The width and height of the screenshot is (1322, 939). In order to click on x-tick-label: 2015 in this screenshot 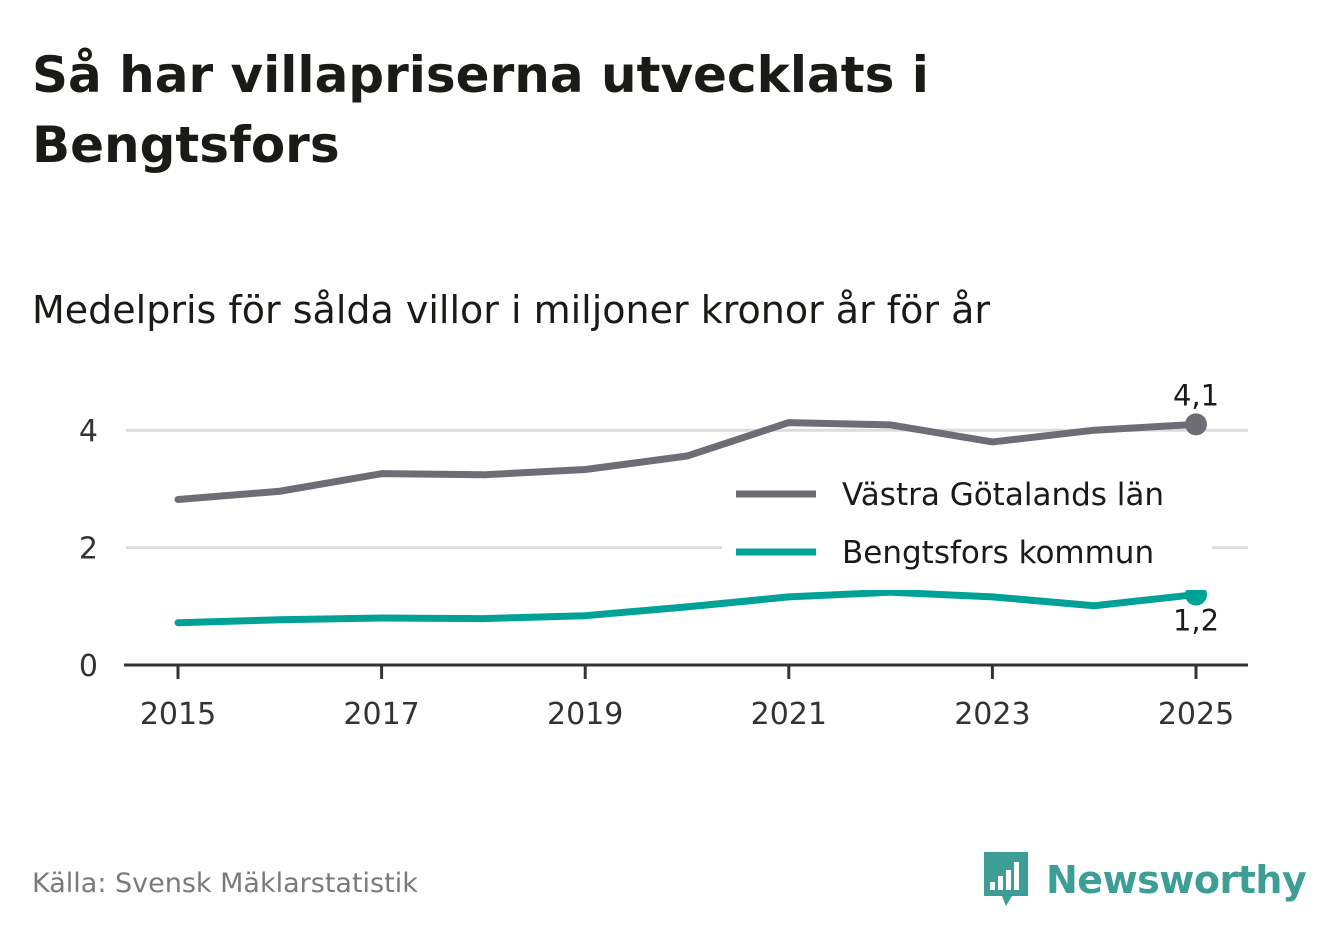, I will do `click(178, 714)`.